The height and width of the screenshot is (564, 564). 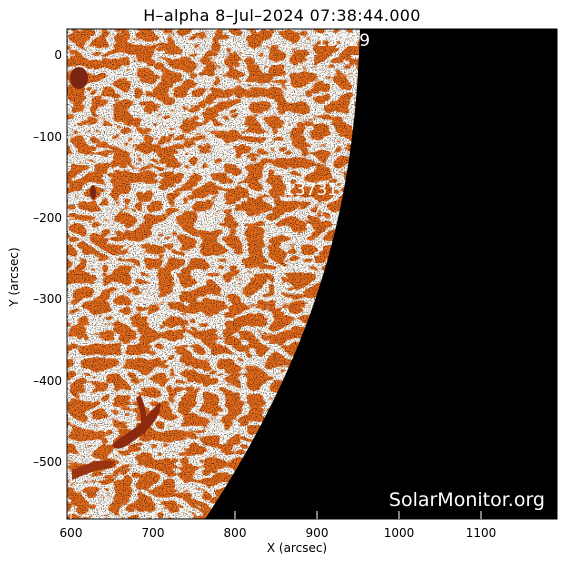 What do you see at coordinates (399, 533) in the screenshot?
I see `x-tick-label: 1000` at bounding box center [399, 533].